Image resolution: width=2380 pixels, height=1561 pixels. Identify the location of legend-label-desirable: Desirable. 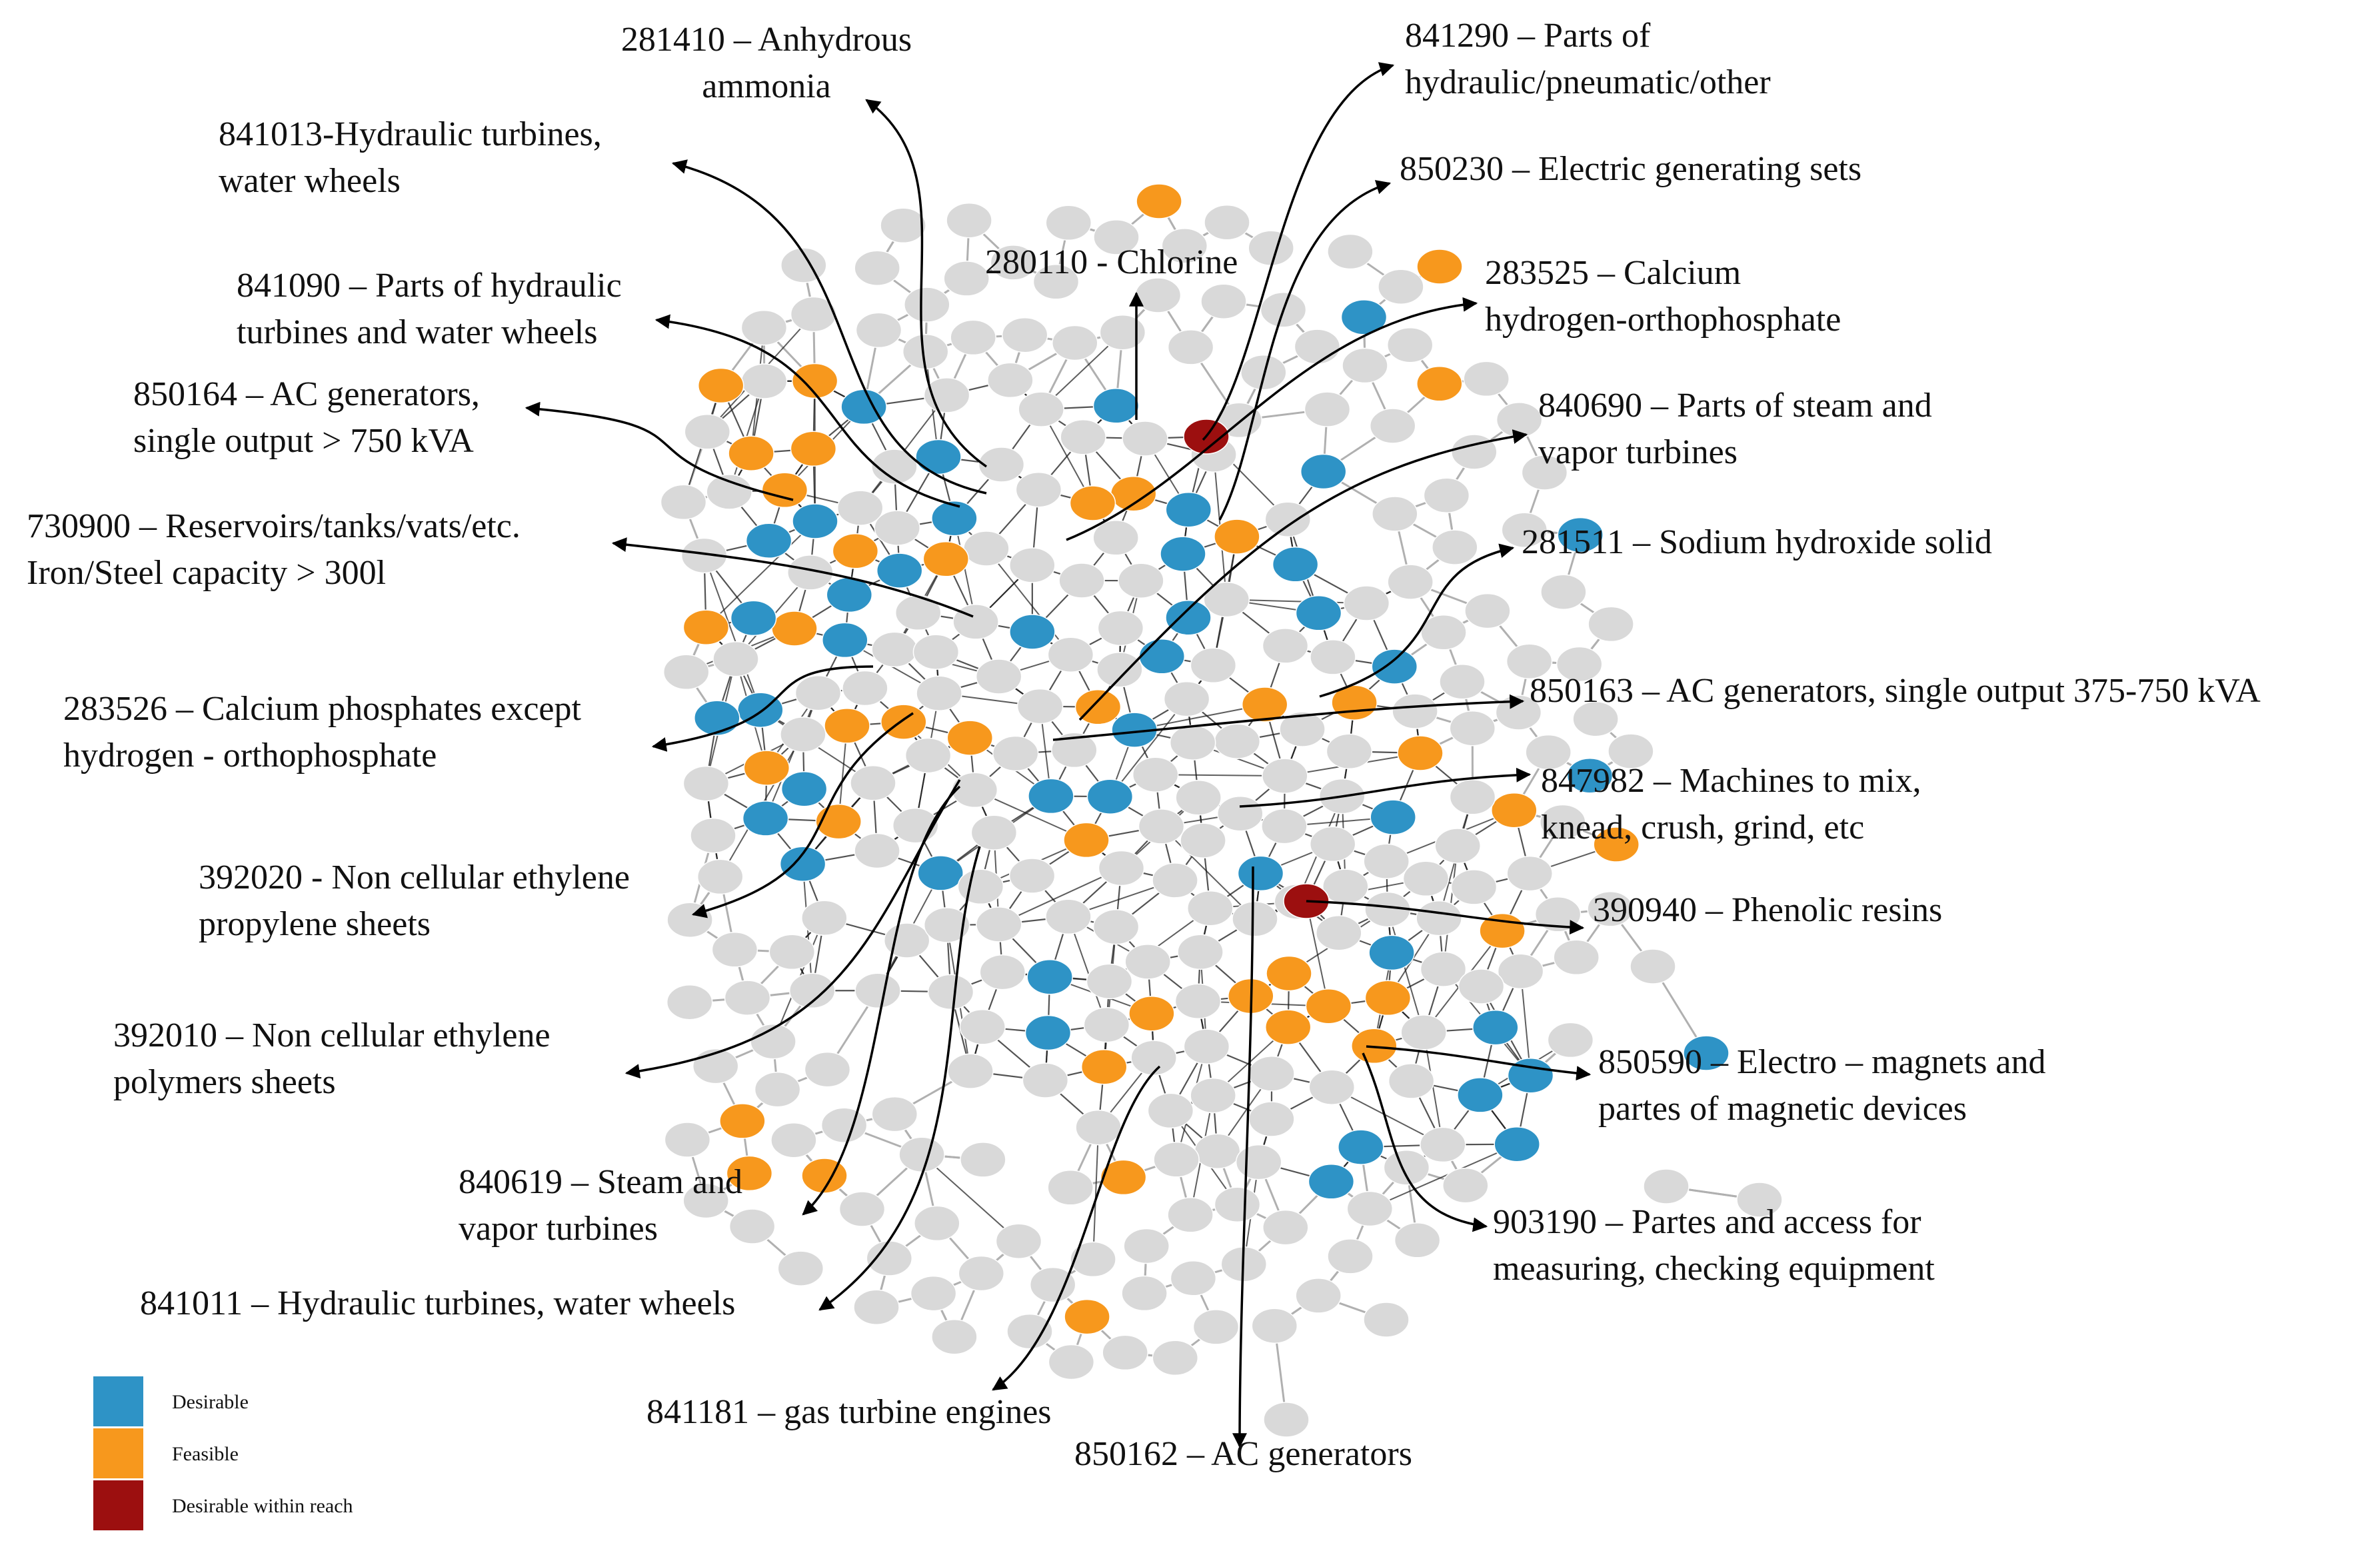
(211, 1402).